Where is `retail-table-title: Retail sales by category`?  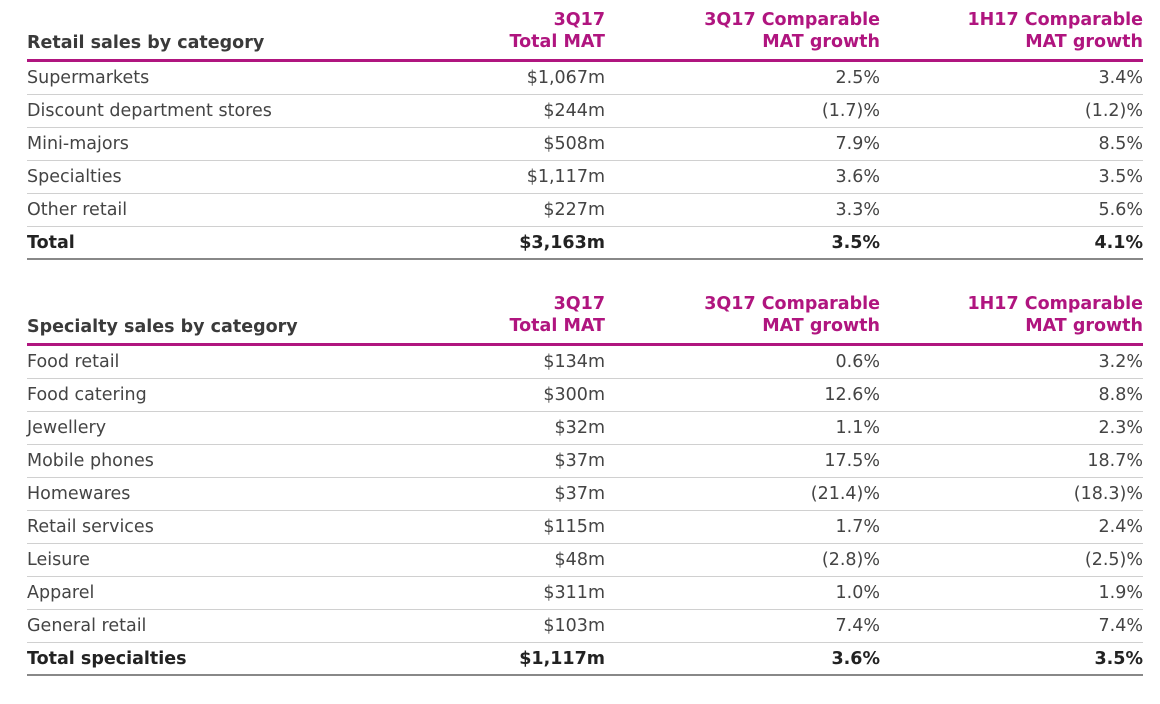
retail-table-title: Retail sales by category is located at coordinates (146, 43).